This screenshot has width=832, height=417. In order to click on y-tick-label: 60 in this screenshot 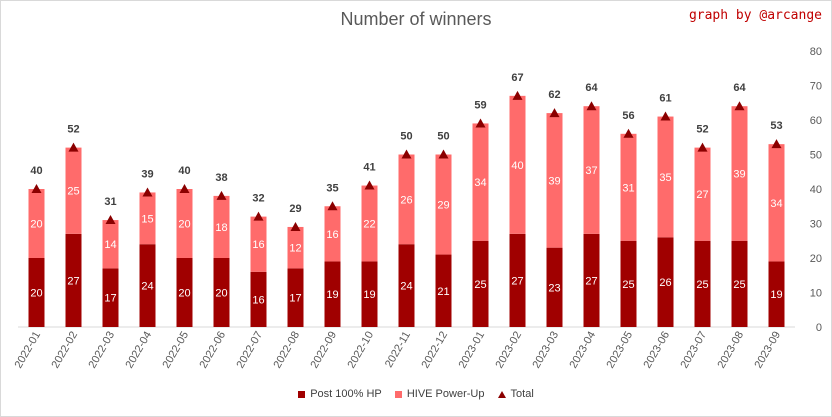, I will do `click(816, 121)`.